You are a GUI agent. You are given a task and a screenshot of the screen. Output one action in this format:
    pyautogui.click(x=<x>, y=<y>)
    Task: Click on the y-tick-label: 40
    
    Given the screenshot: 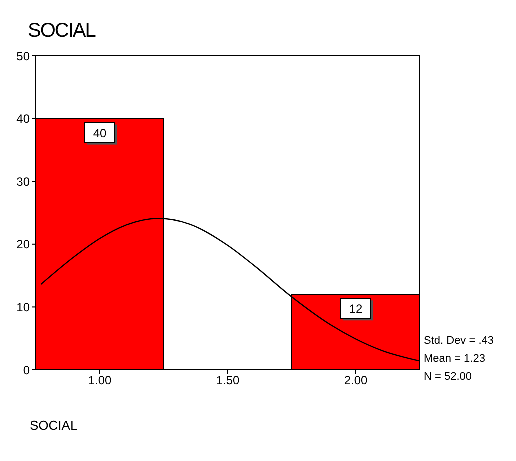 What is the action you would take?
    pyautogui.click(x=23, y=119)
    